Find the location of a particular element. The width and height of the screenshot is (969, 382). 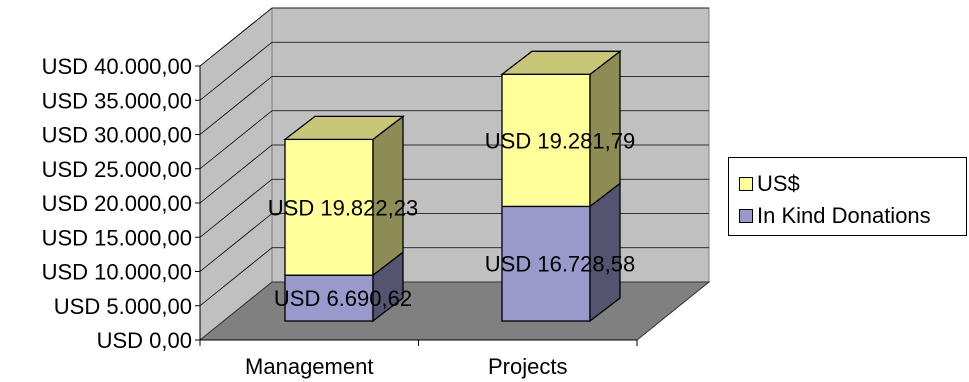

y-tick-label: USD 40.000,00 is located at coordinates (117, 66).